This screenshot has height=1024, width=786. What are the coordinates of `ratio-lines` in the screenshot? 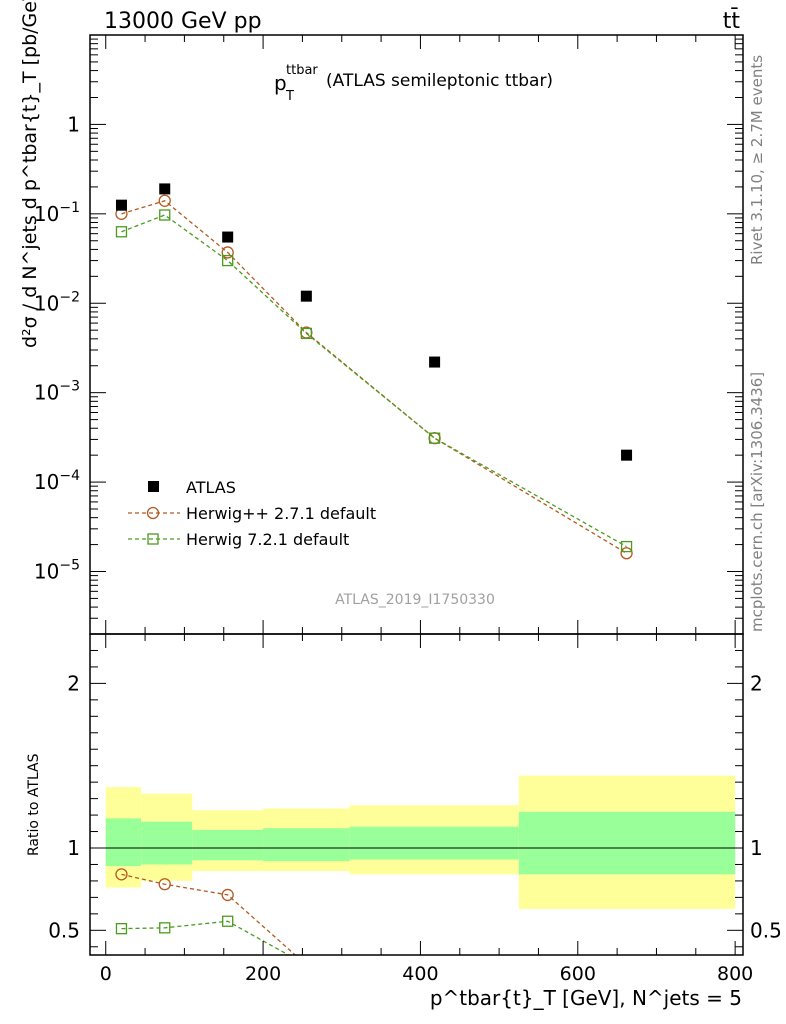 It's located at (206, 911).